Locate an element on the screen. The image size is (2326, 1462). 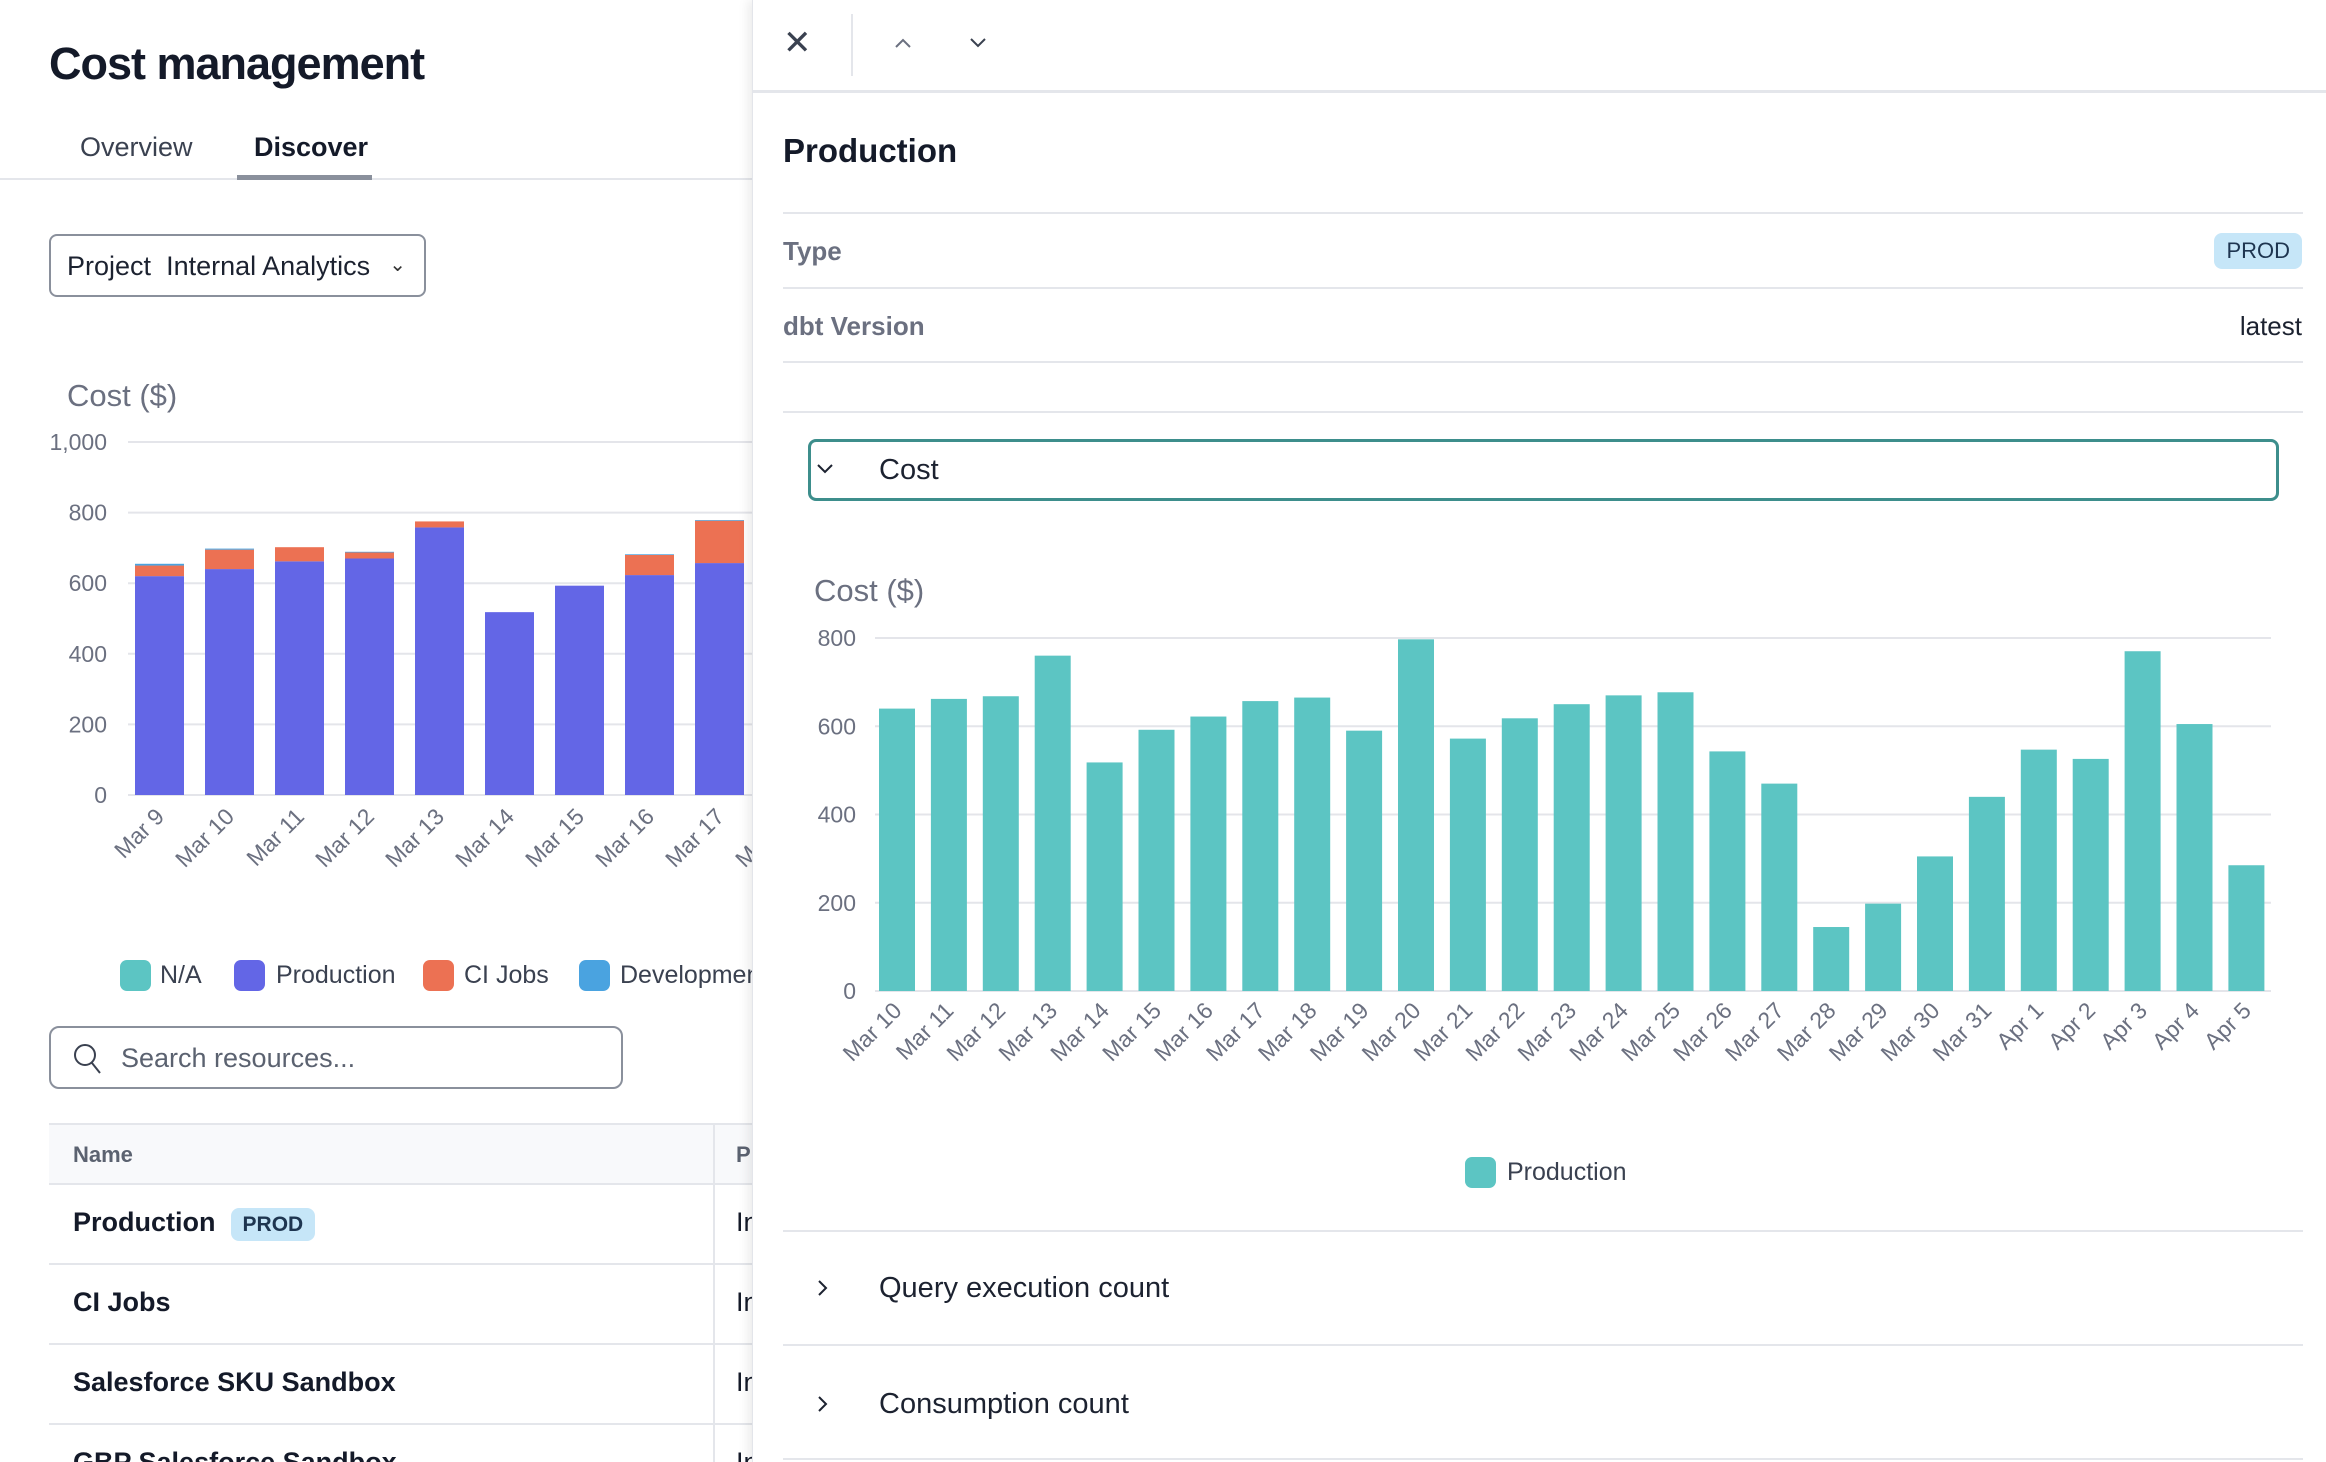
x-tick-label: Apr 1 is located at coordinates (2019, 1025).